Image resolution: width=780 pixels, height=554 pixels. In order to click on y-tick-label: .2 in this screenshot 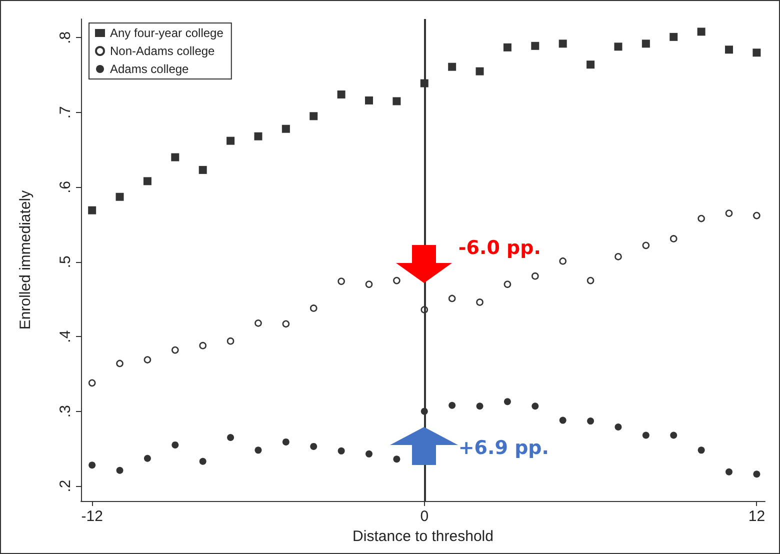, I will do `click(65, 486)`.